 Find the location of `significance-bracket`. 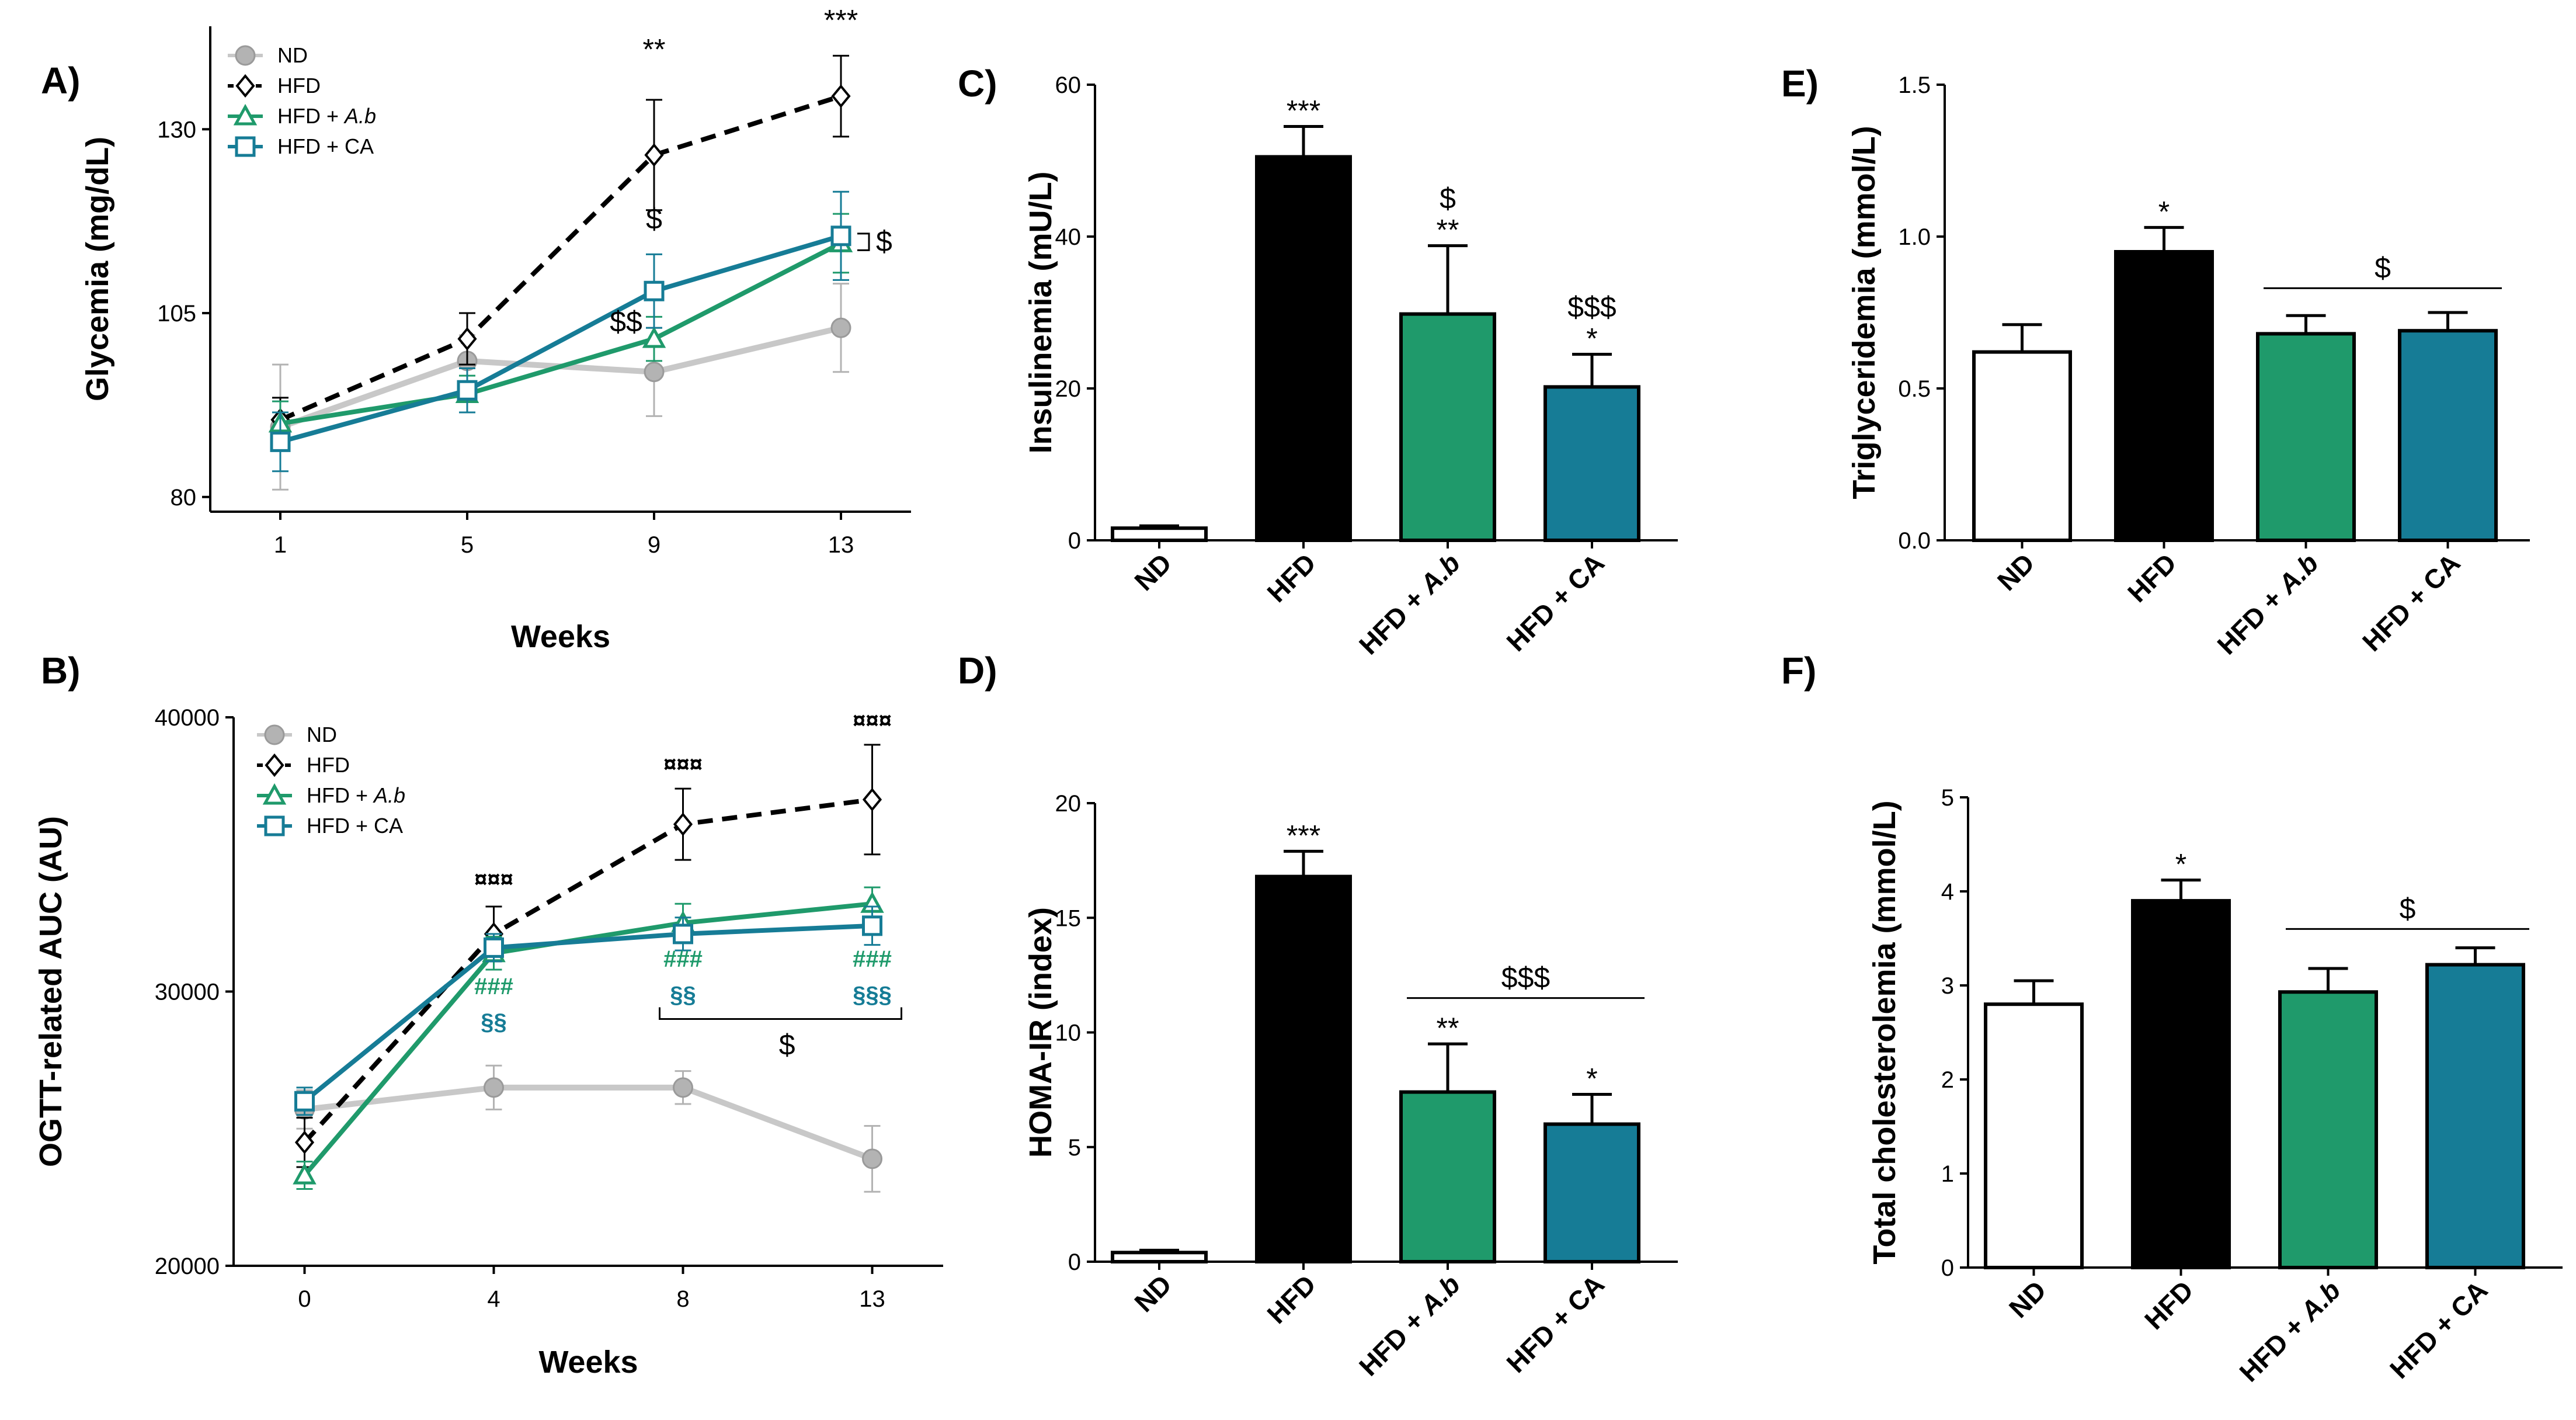

significance-bracket is located at coordinates (781, 1014).